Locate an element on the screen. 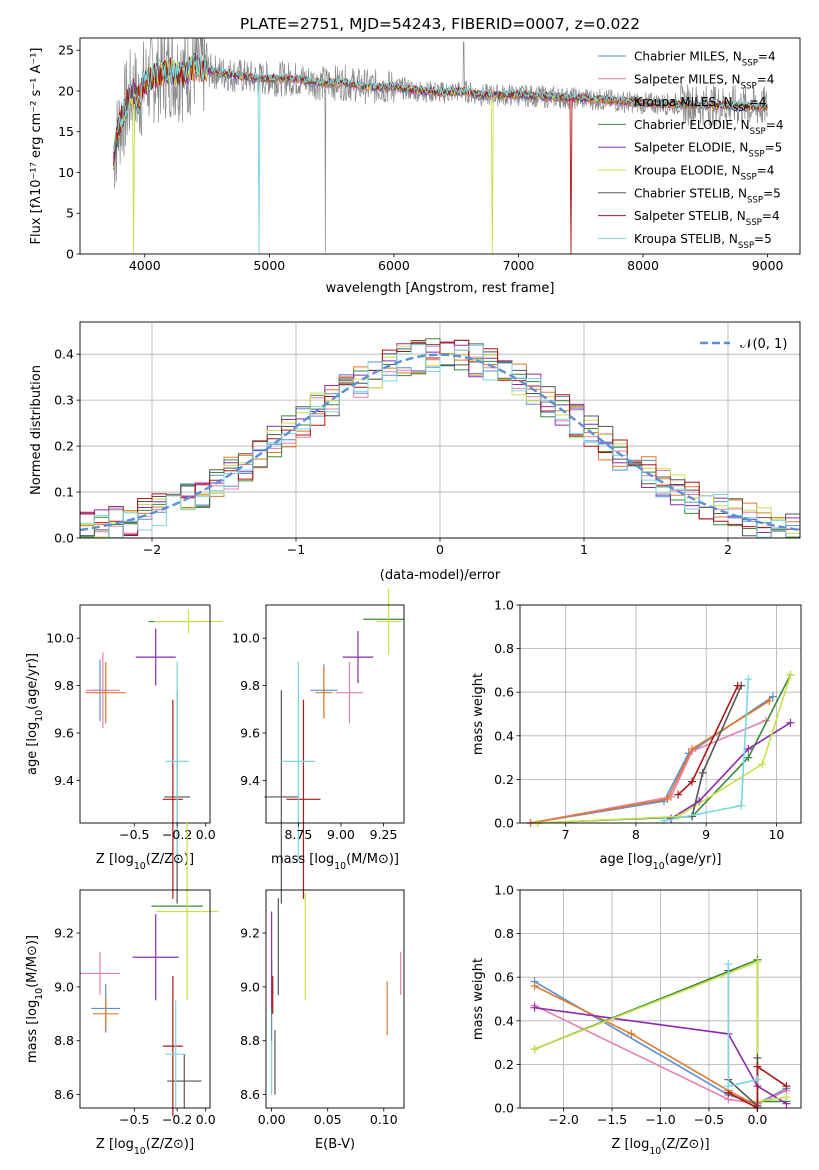 The height and width of the screenshot is (1170, 819). age-vs-mass-axes-plot is located at coordinates (334, 746).